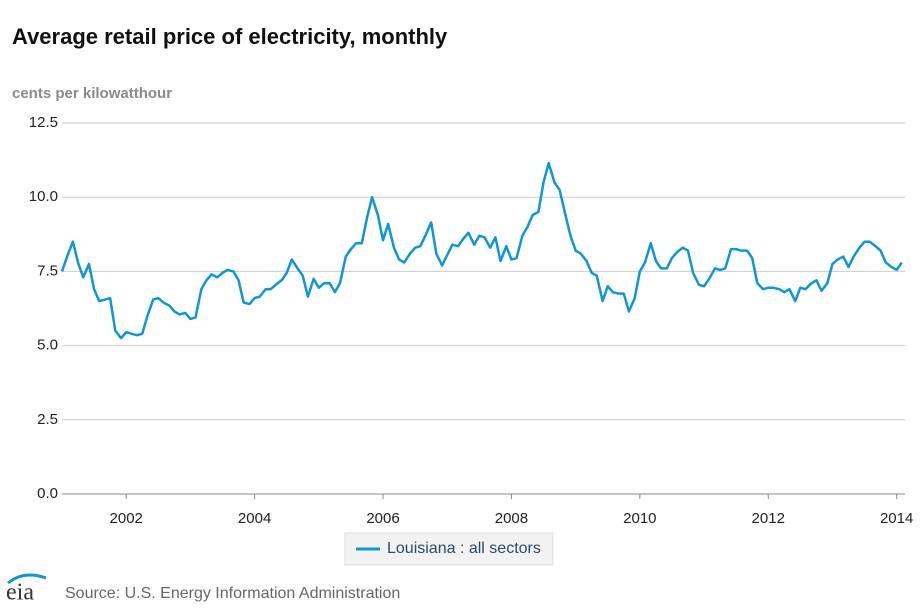 This screenshot has width=920, height=613. Describe the element at coordinates (511, 518) in the screenshot. I see `x-tick-label: 2008` at that location.